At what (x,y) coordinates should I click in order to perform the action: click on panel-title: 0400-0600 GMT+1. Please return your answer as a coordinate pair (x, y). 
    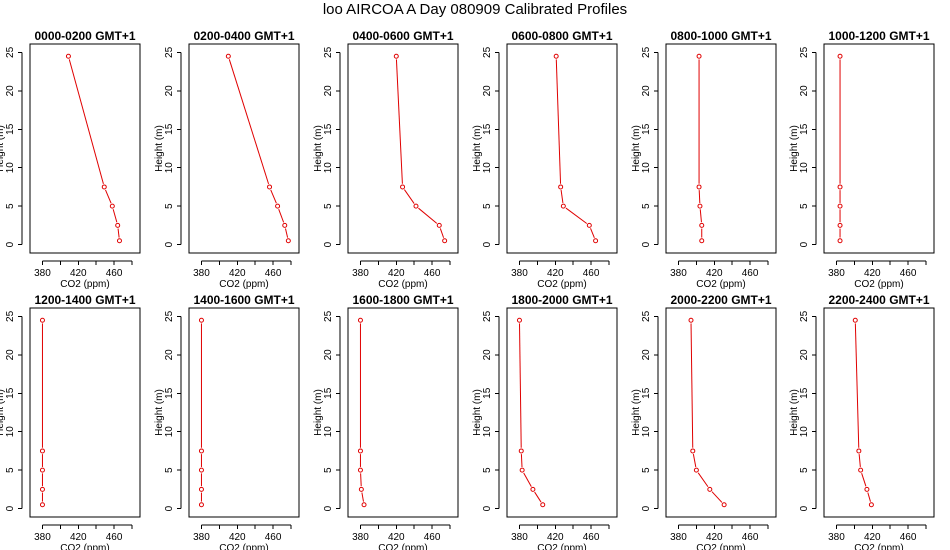
    Looking at the image, I should click on (402, 36).